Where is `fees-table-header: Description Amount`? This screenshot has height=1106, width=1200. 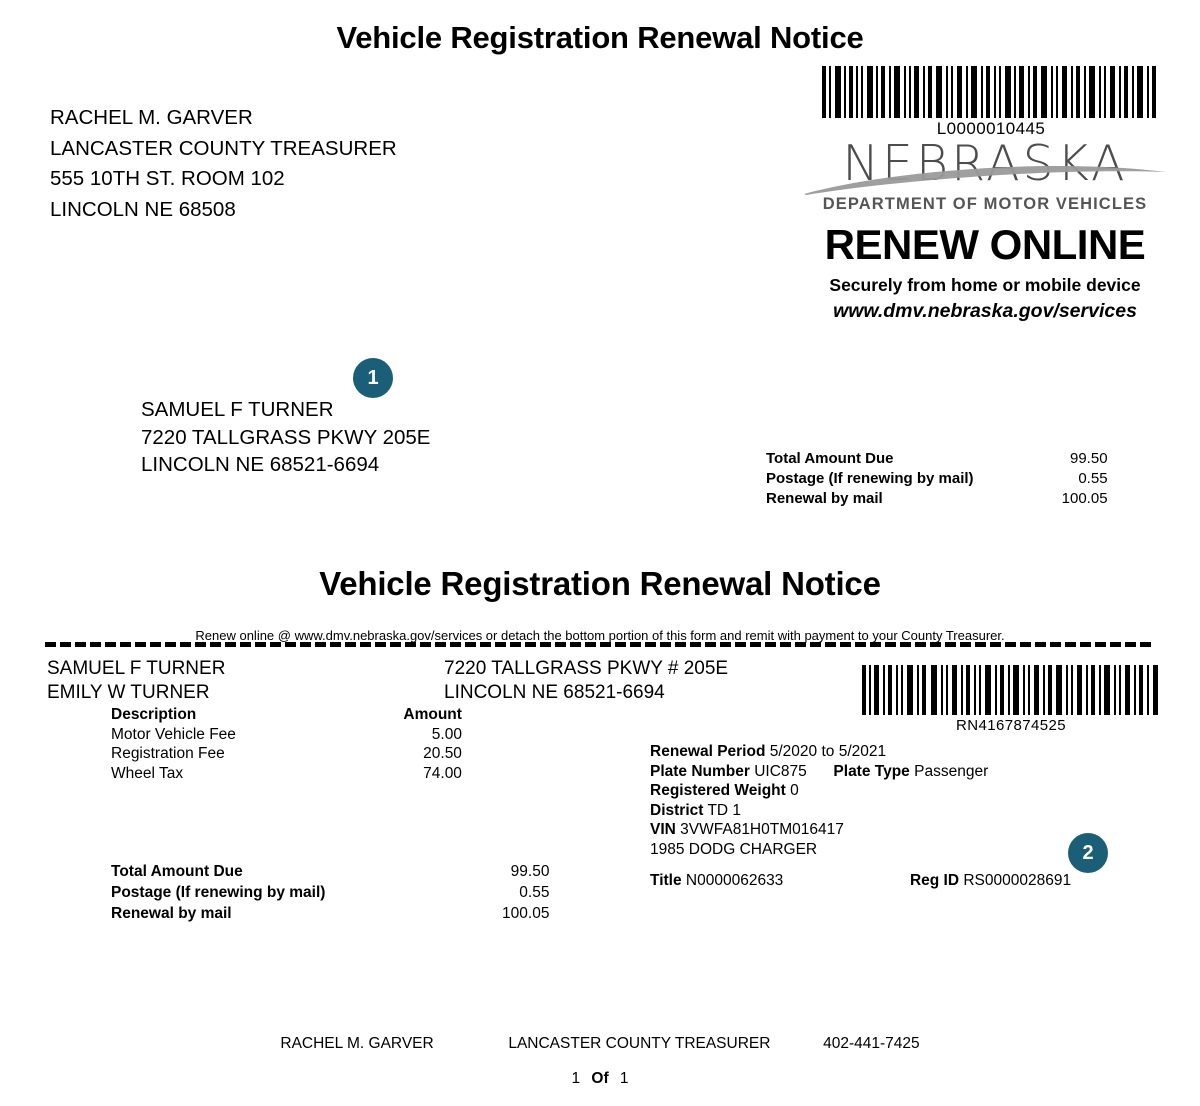 fees-table-header: Description Amount is located at coordinates (286, 715).